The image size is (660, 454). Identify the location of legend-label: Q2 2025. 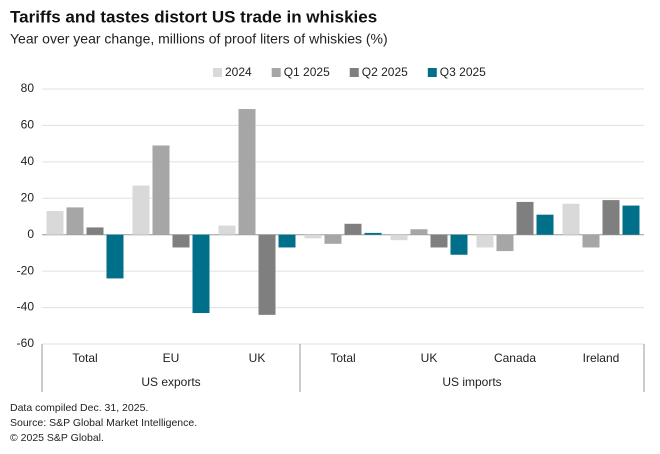
(385, 72).